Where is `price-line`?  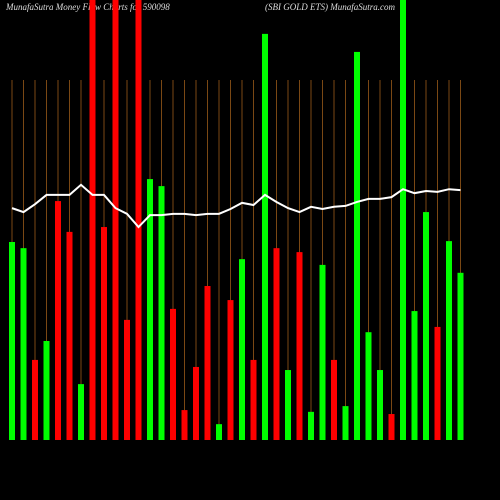
price-line is located at coordinates (236, 206).